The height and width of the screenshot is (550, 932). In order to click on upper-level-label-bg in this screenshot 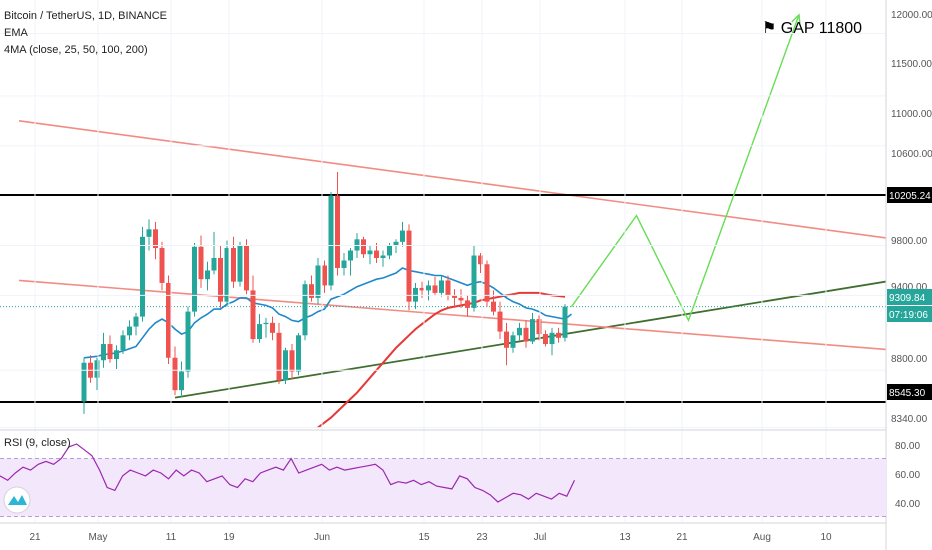, I will do `click(909, 195)`.